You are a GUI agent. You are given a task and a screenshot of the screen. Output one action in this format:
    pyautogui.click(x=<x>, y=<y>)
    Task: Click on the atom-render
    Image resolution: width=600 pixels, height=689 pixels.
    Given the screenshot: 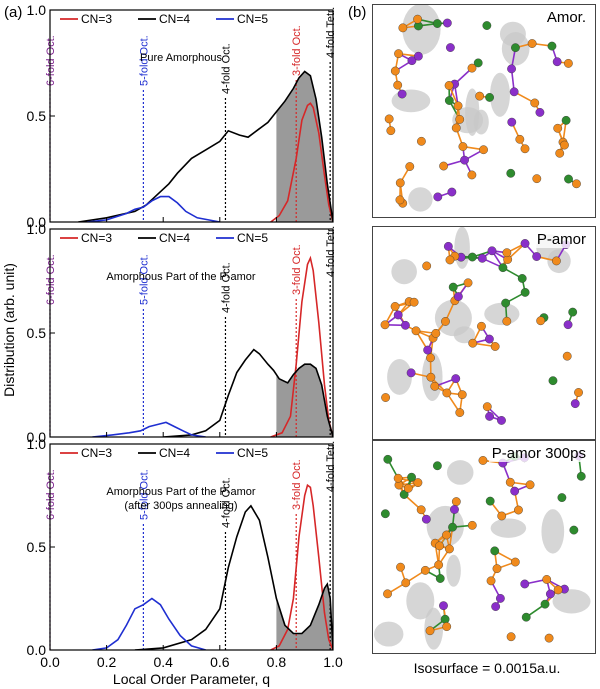 What is the action you would take?
    pyautogui.click(x=482, y=108)
    